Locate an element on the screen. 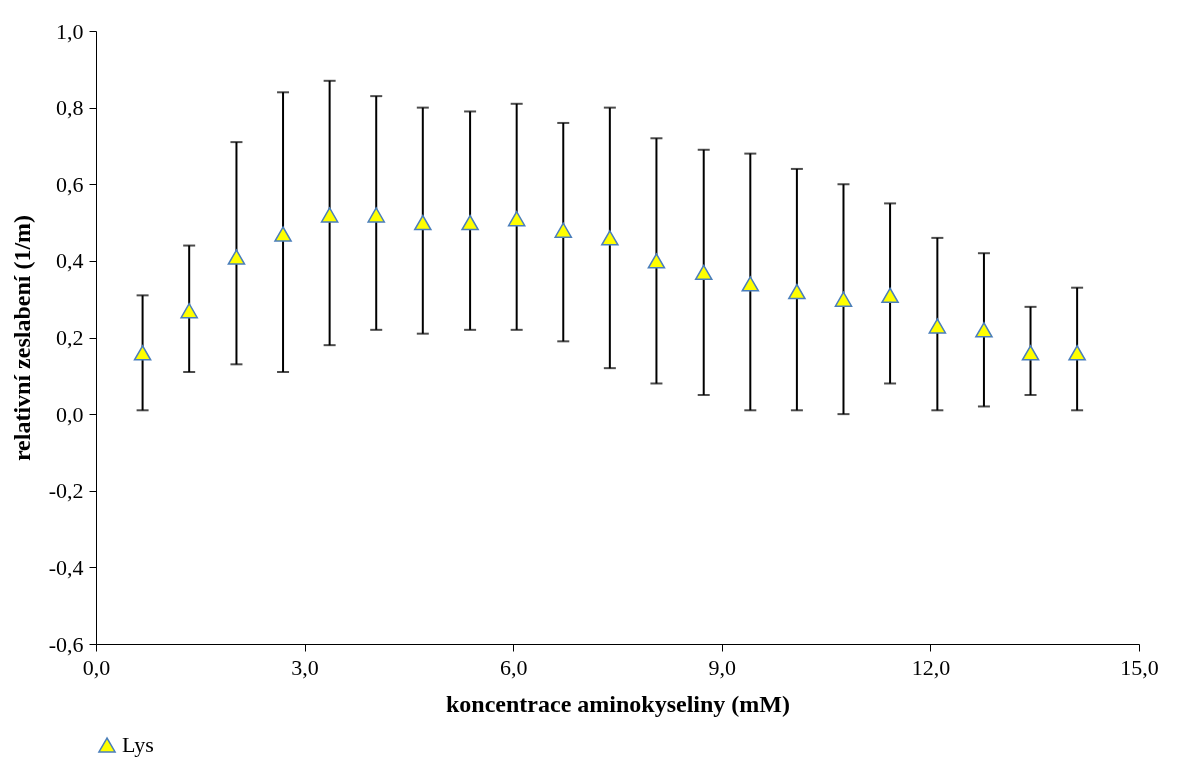  y-tick-label: -0,4 is located at coordinates (66, 567).